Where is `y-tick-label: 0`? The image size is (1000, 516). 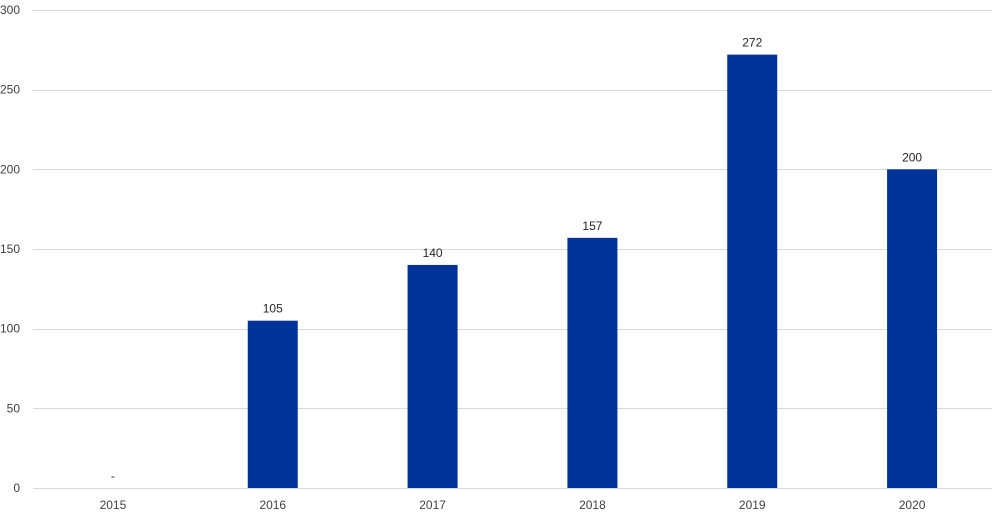
y-tick-label: 0 is located at coordinates (16, 488).